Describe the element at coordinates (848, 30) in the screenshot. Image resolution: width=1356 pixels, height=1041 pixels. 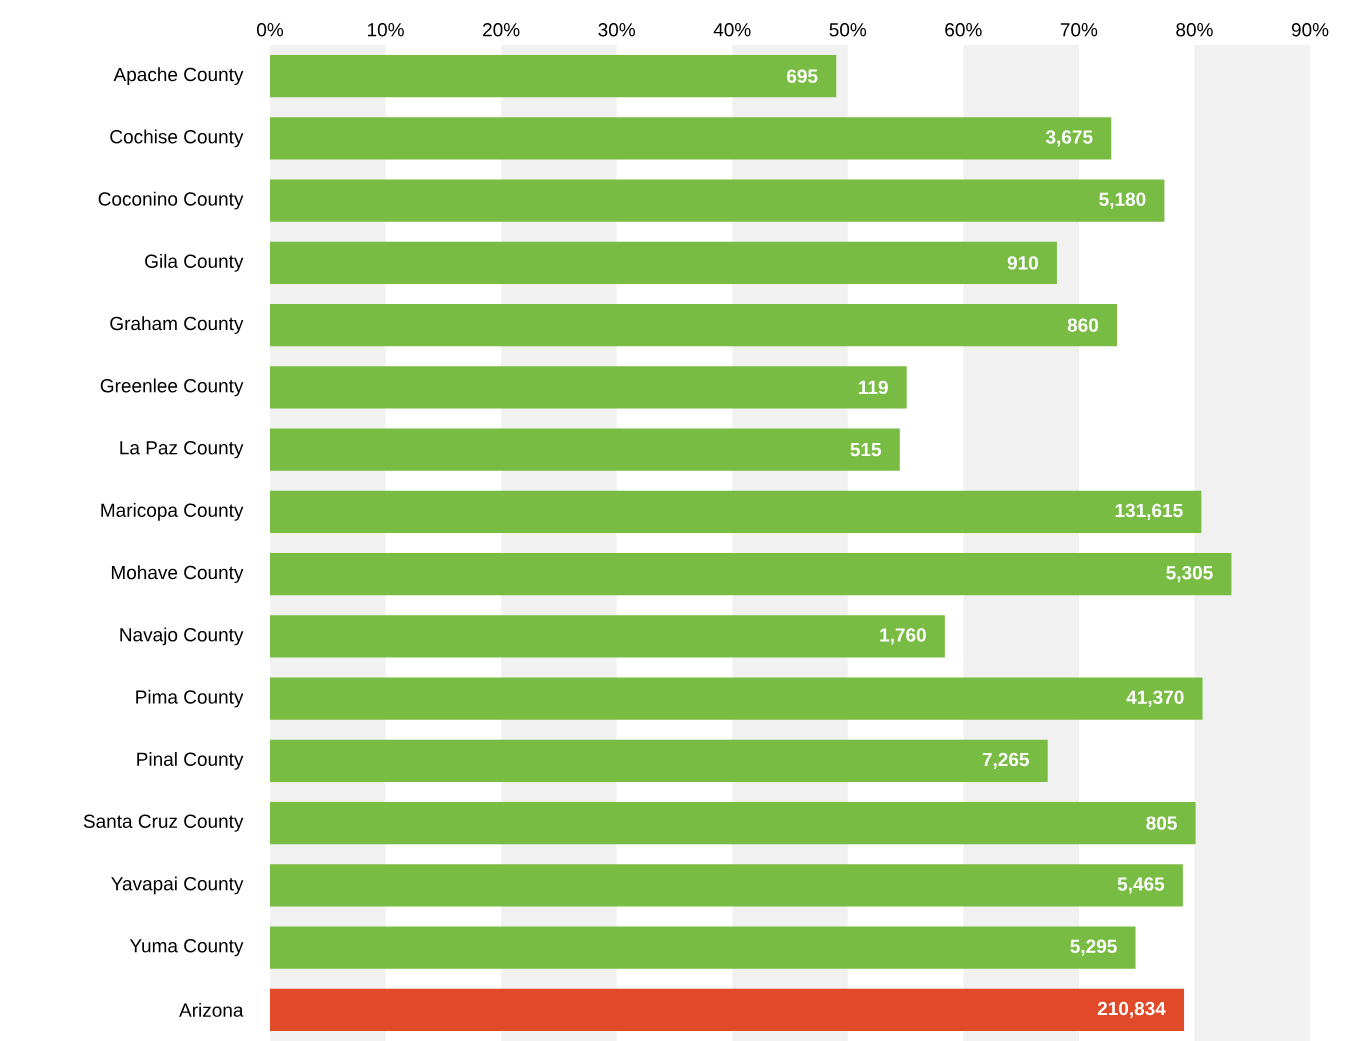
I see `x-tick-label: 50%` at that location.